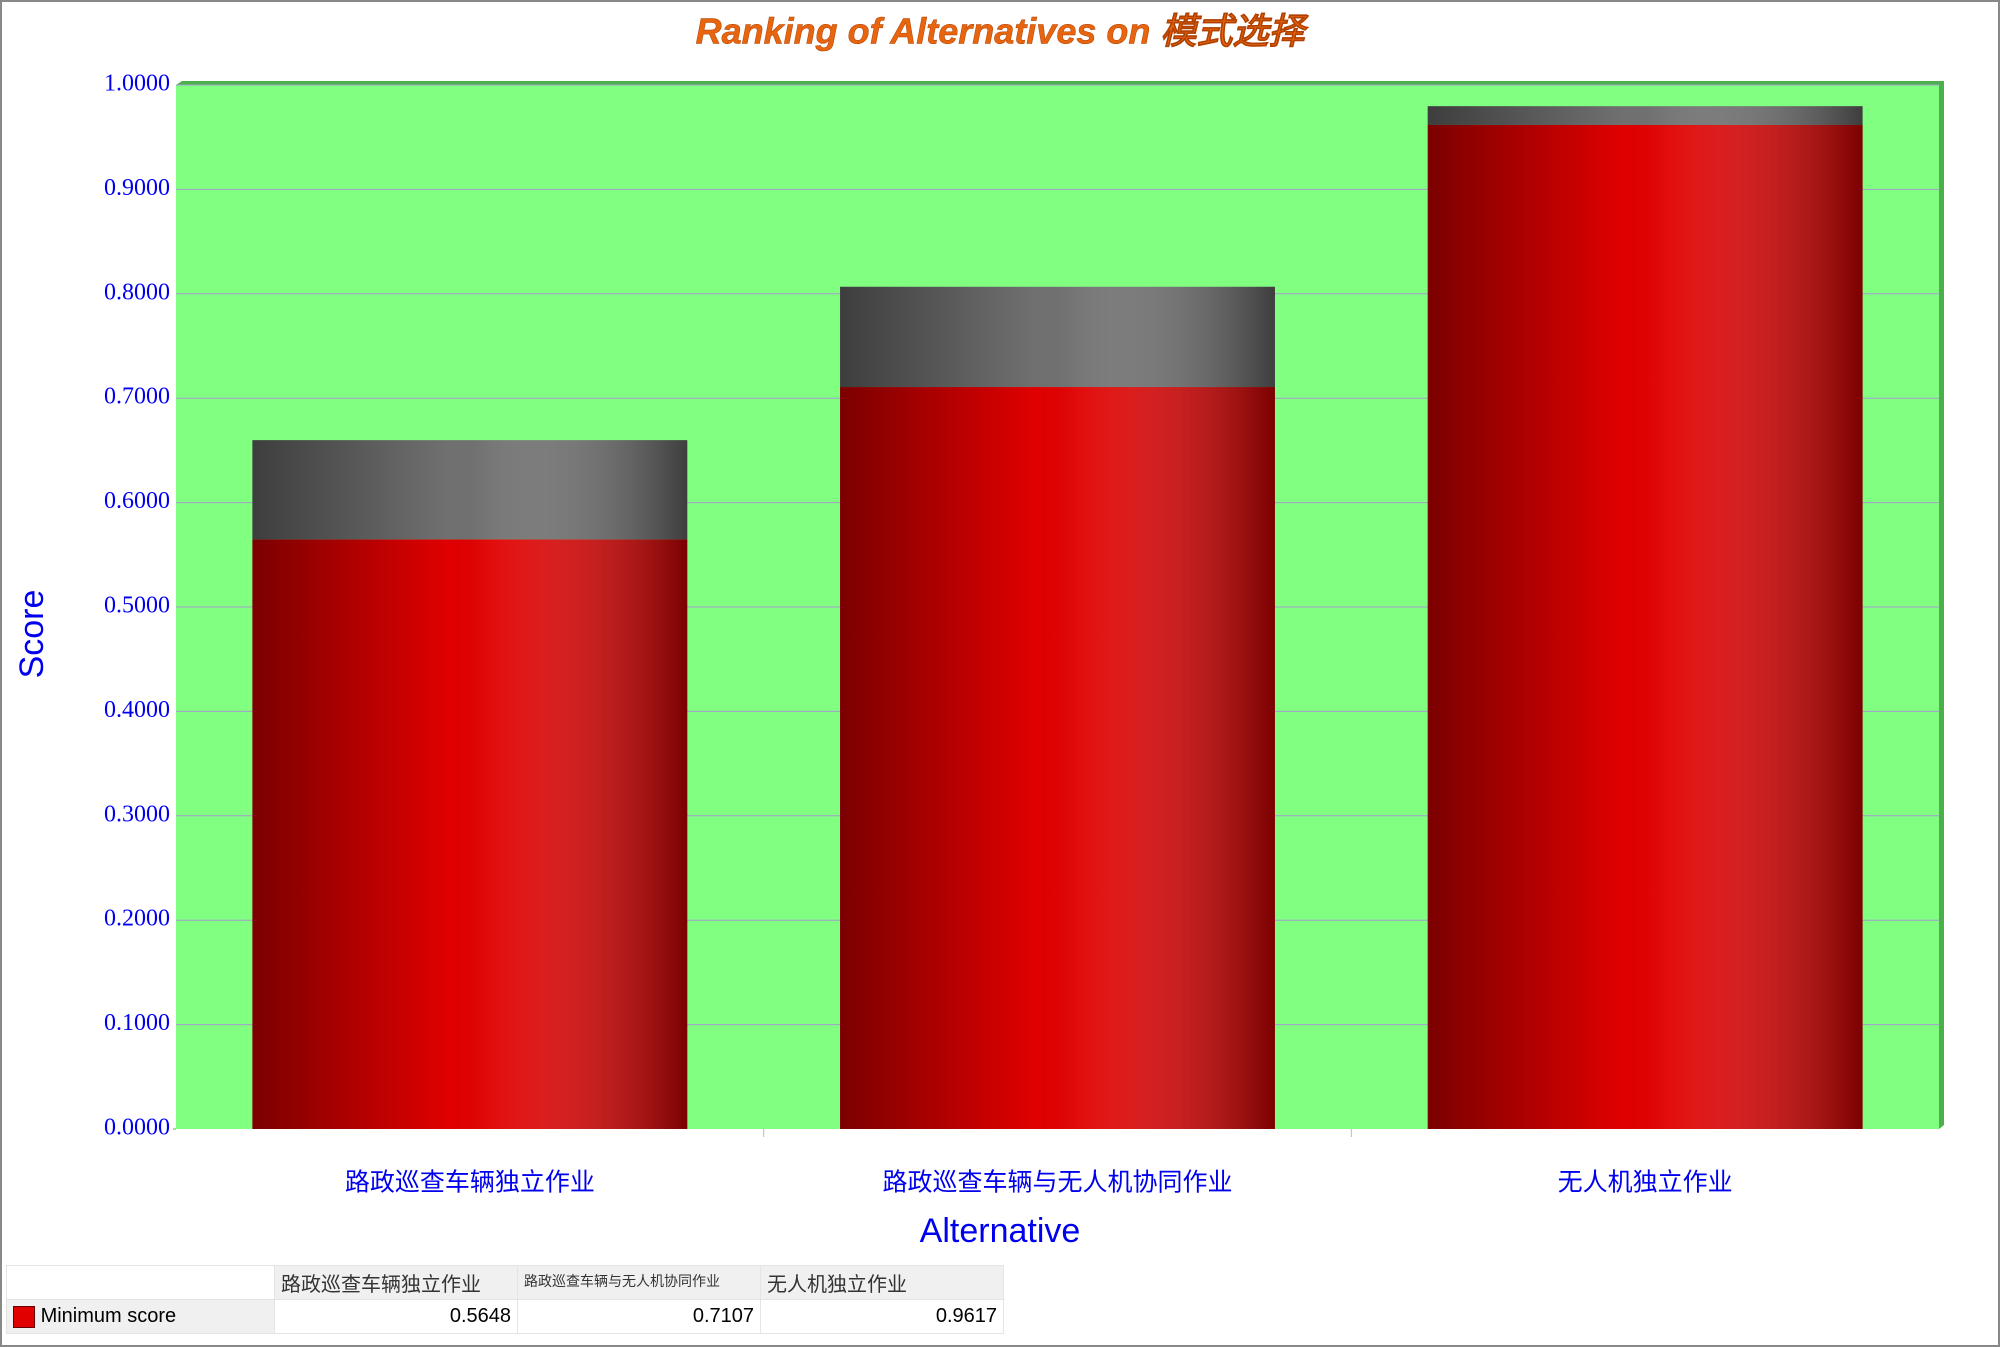 The image size is (2000, 1347). Describe the element at coordinates (137, 501) in the screenshot. I see `y-tick-label: 0.6000` at that location.